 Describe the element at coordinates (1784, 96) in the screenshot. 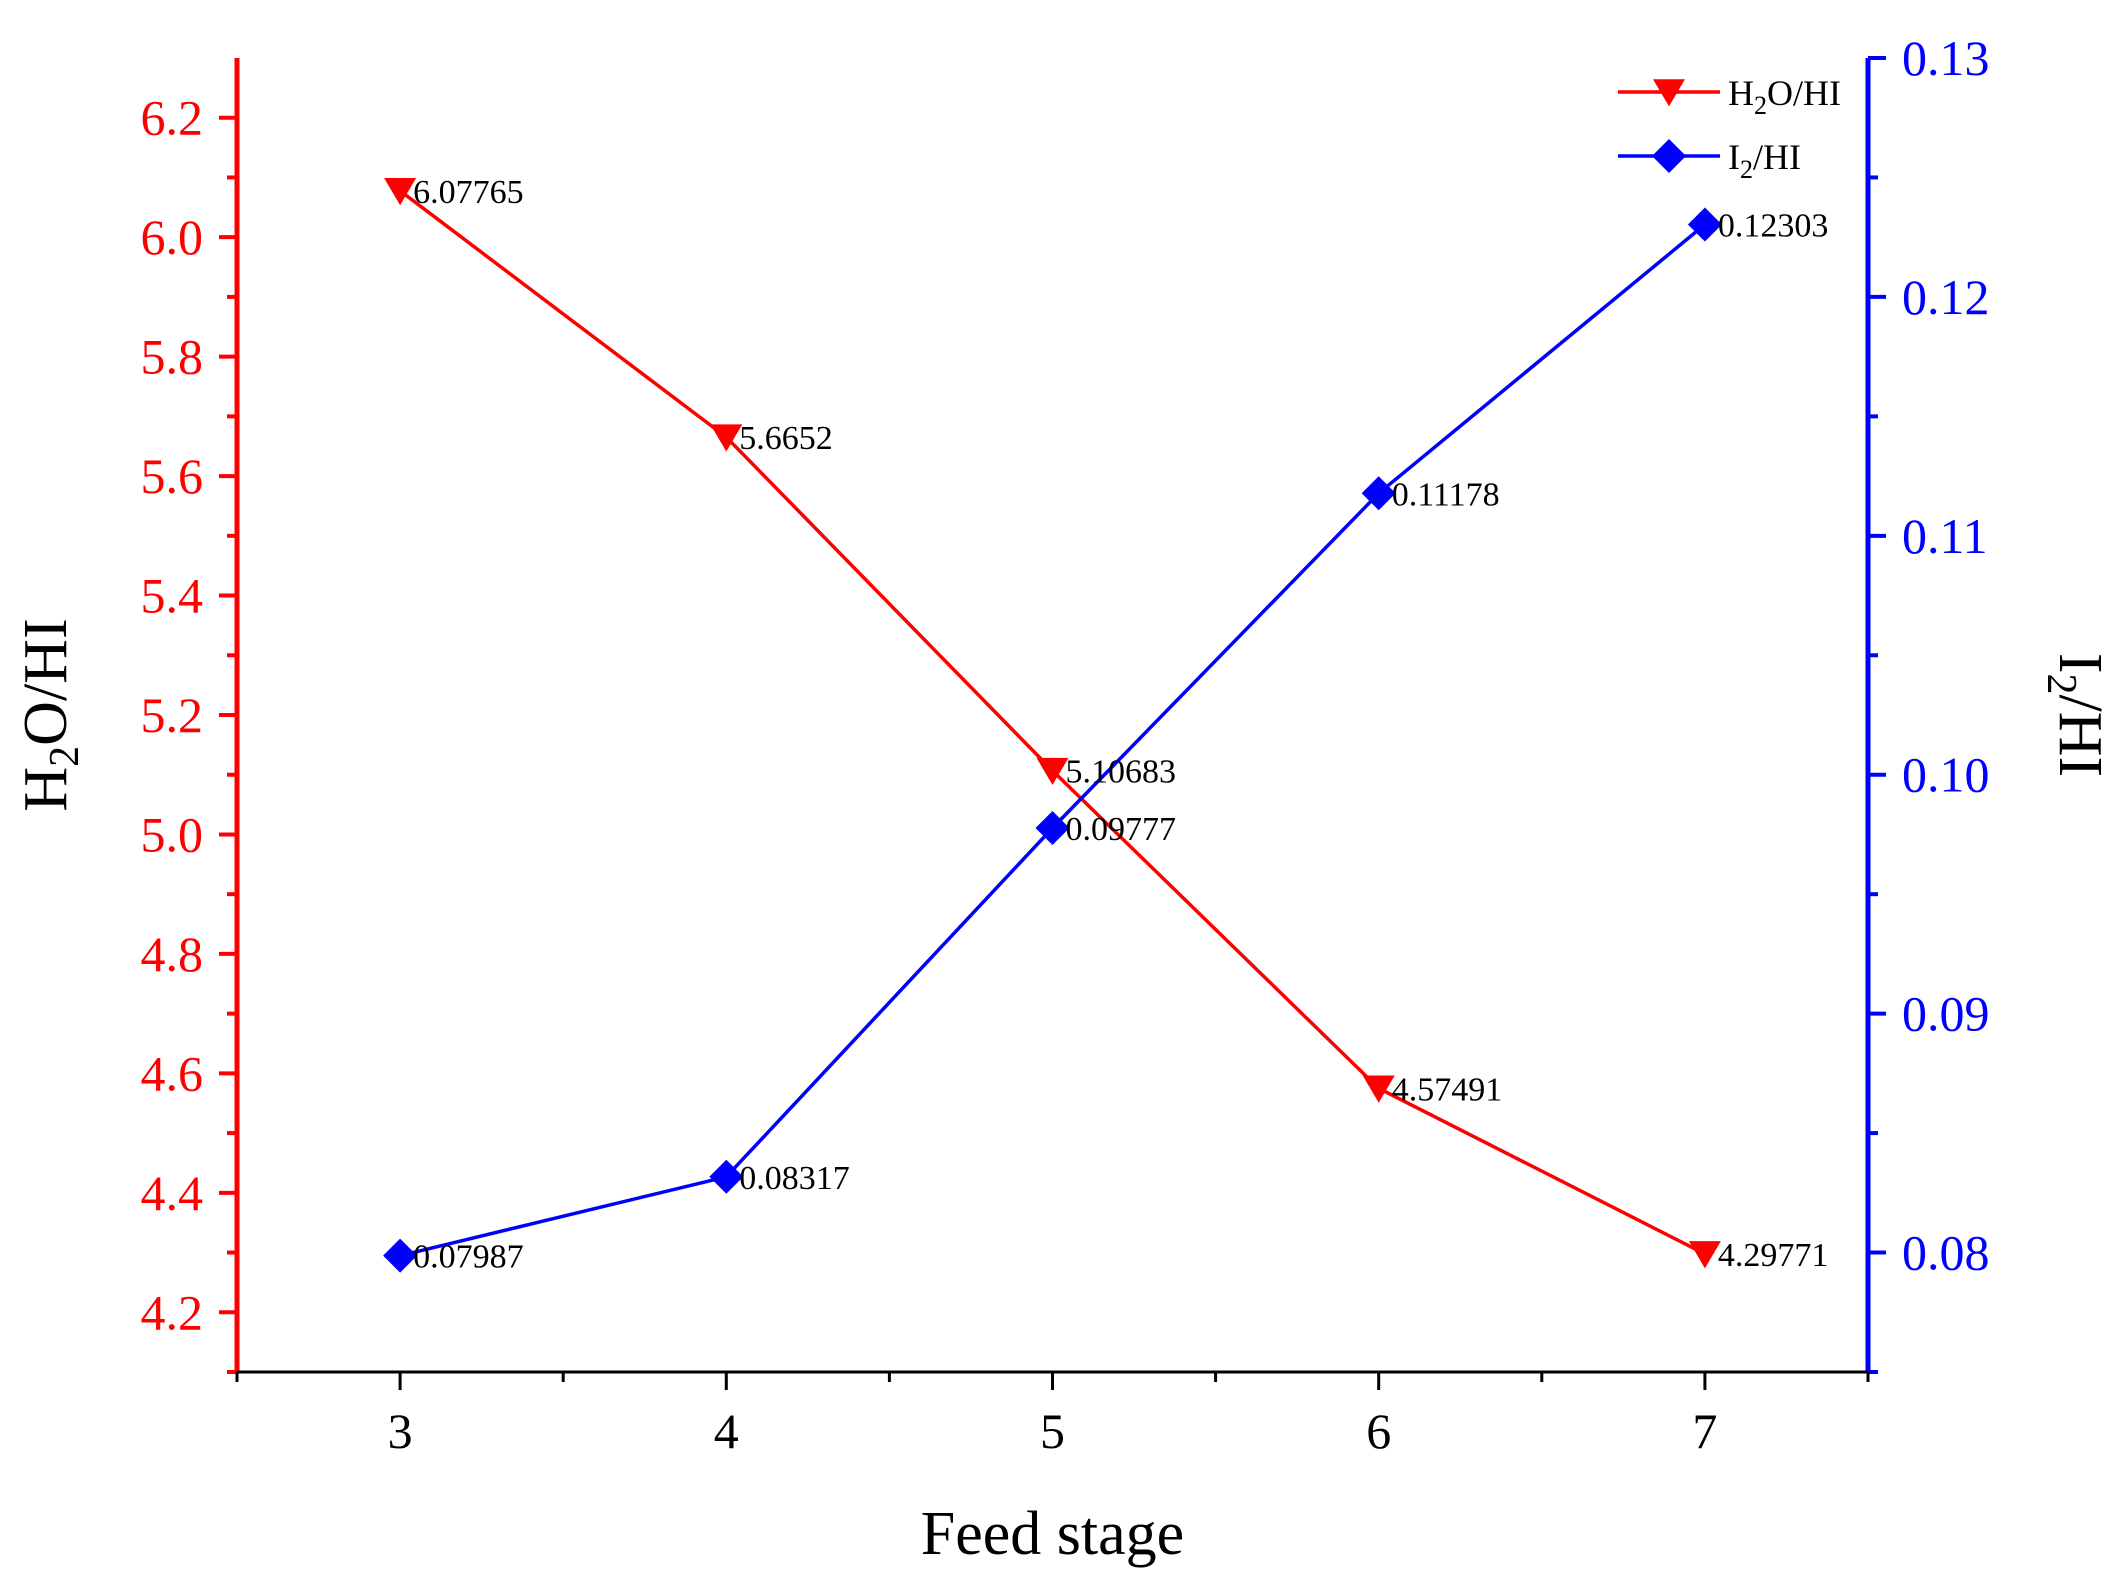

I see `legend-label-0: H2O/HI` at that location.